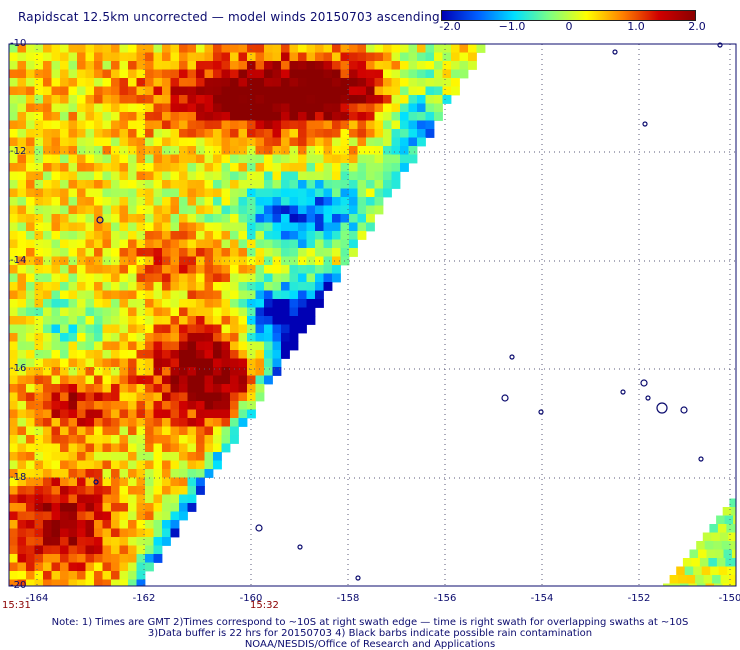 This screenshot has width=740, height=650. I want to click on lat-label-14: -14, so click(18, 260).